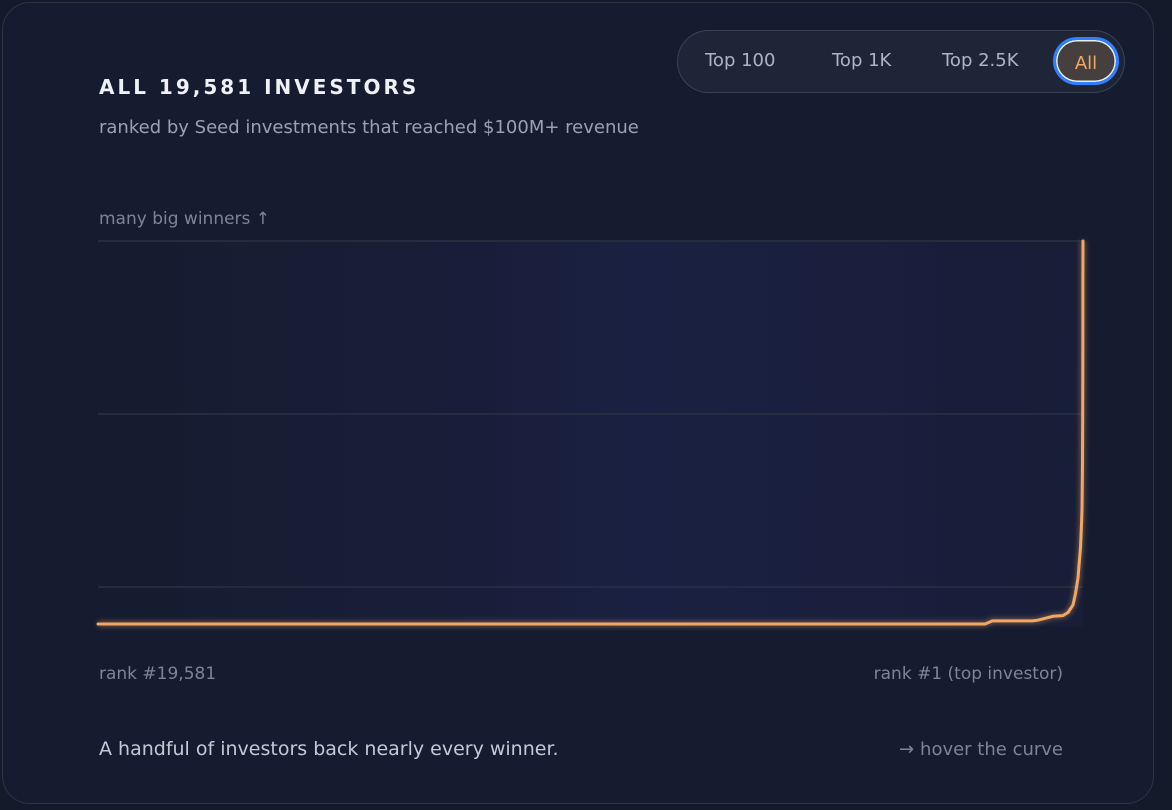 Image resolution: width=1172 pixels, height=810 pixels. I want to click on range-top-100-button: Top 100, so click(740, 60).